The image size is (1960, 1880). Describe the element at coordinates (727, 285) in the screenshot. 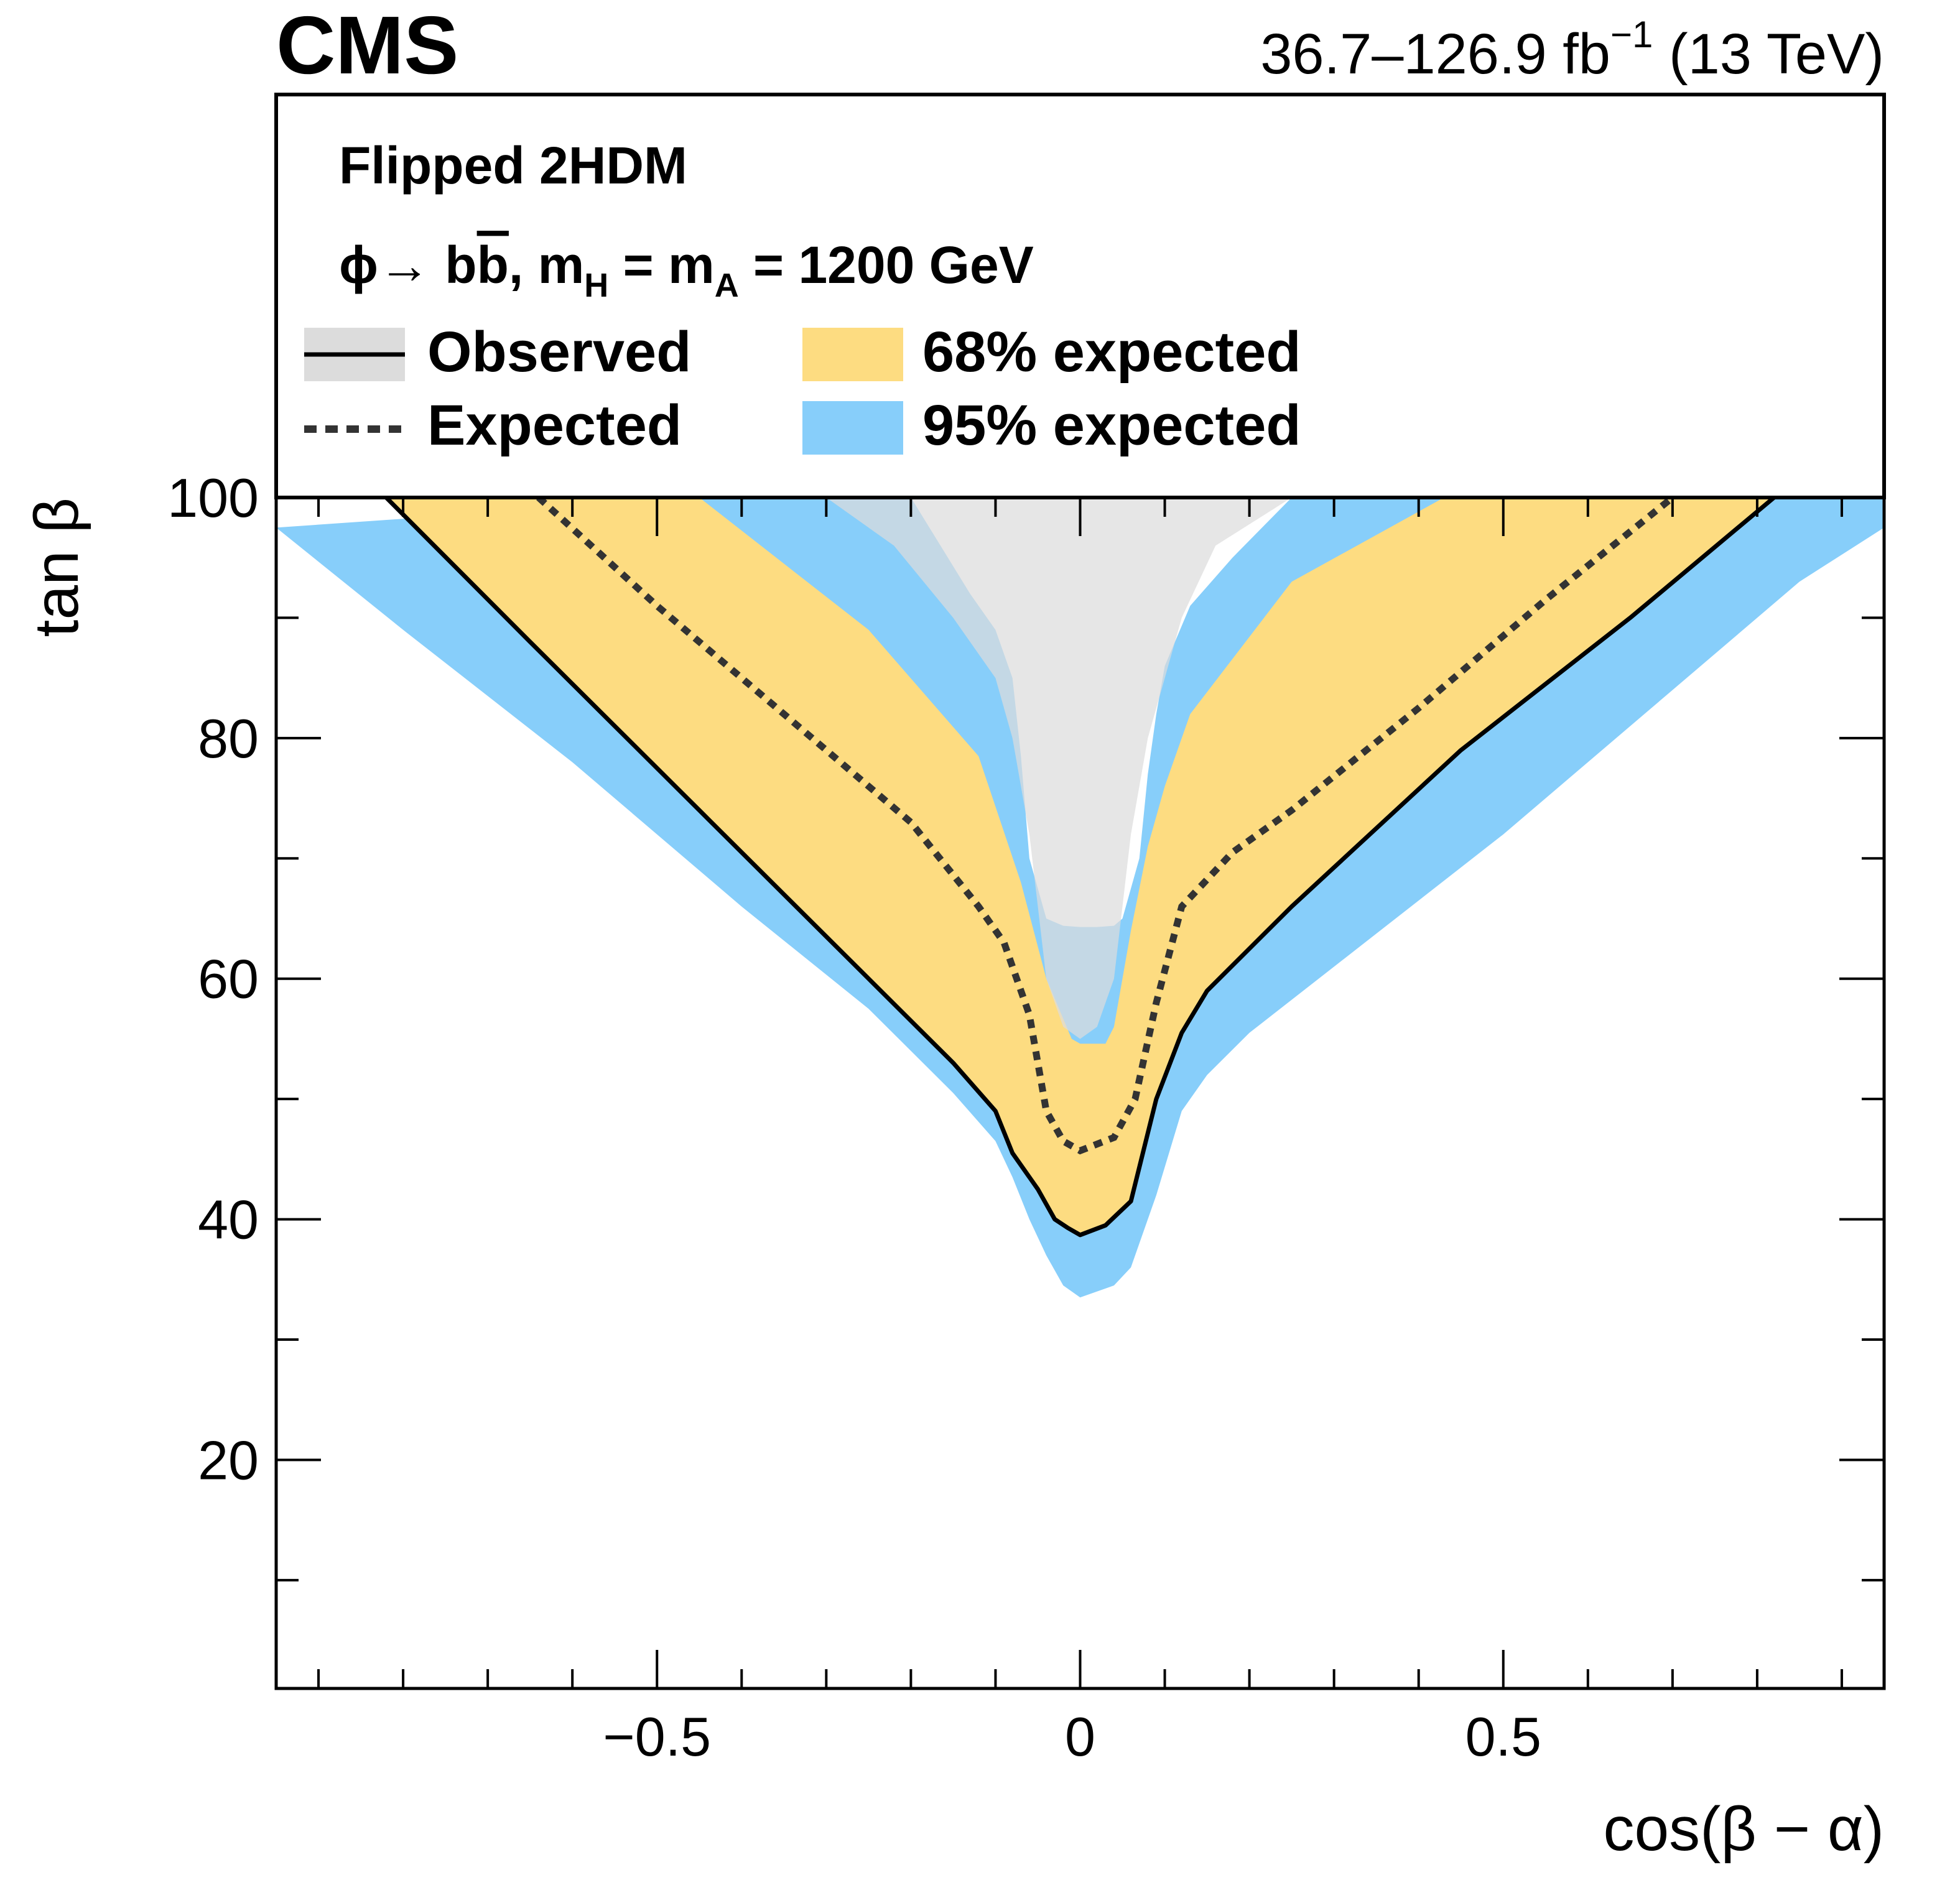

I see `sub-a: A` at that location.